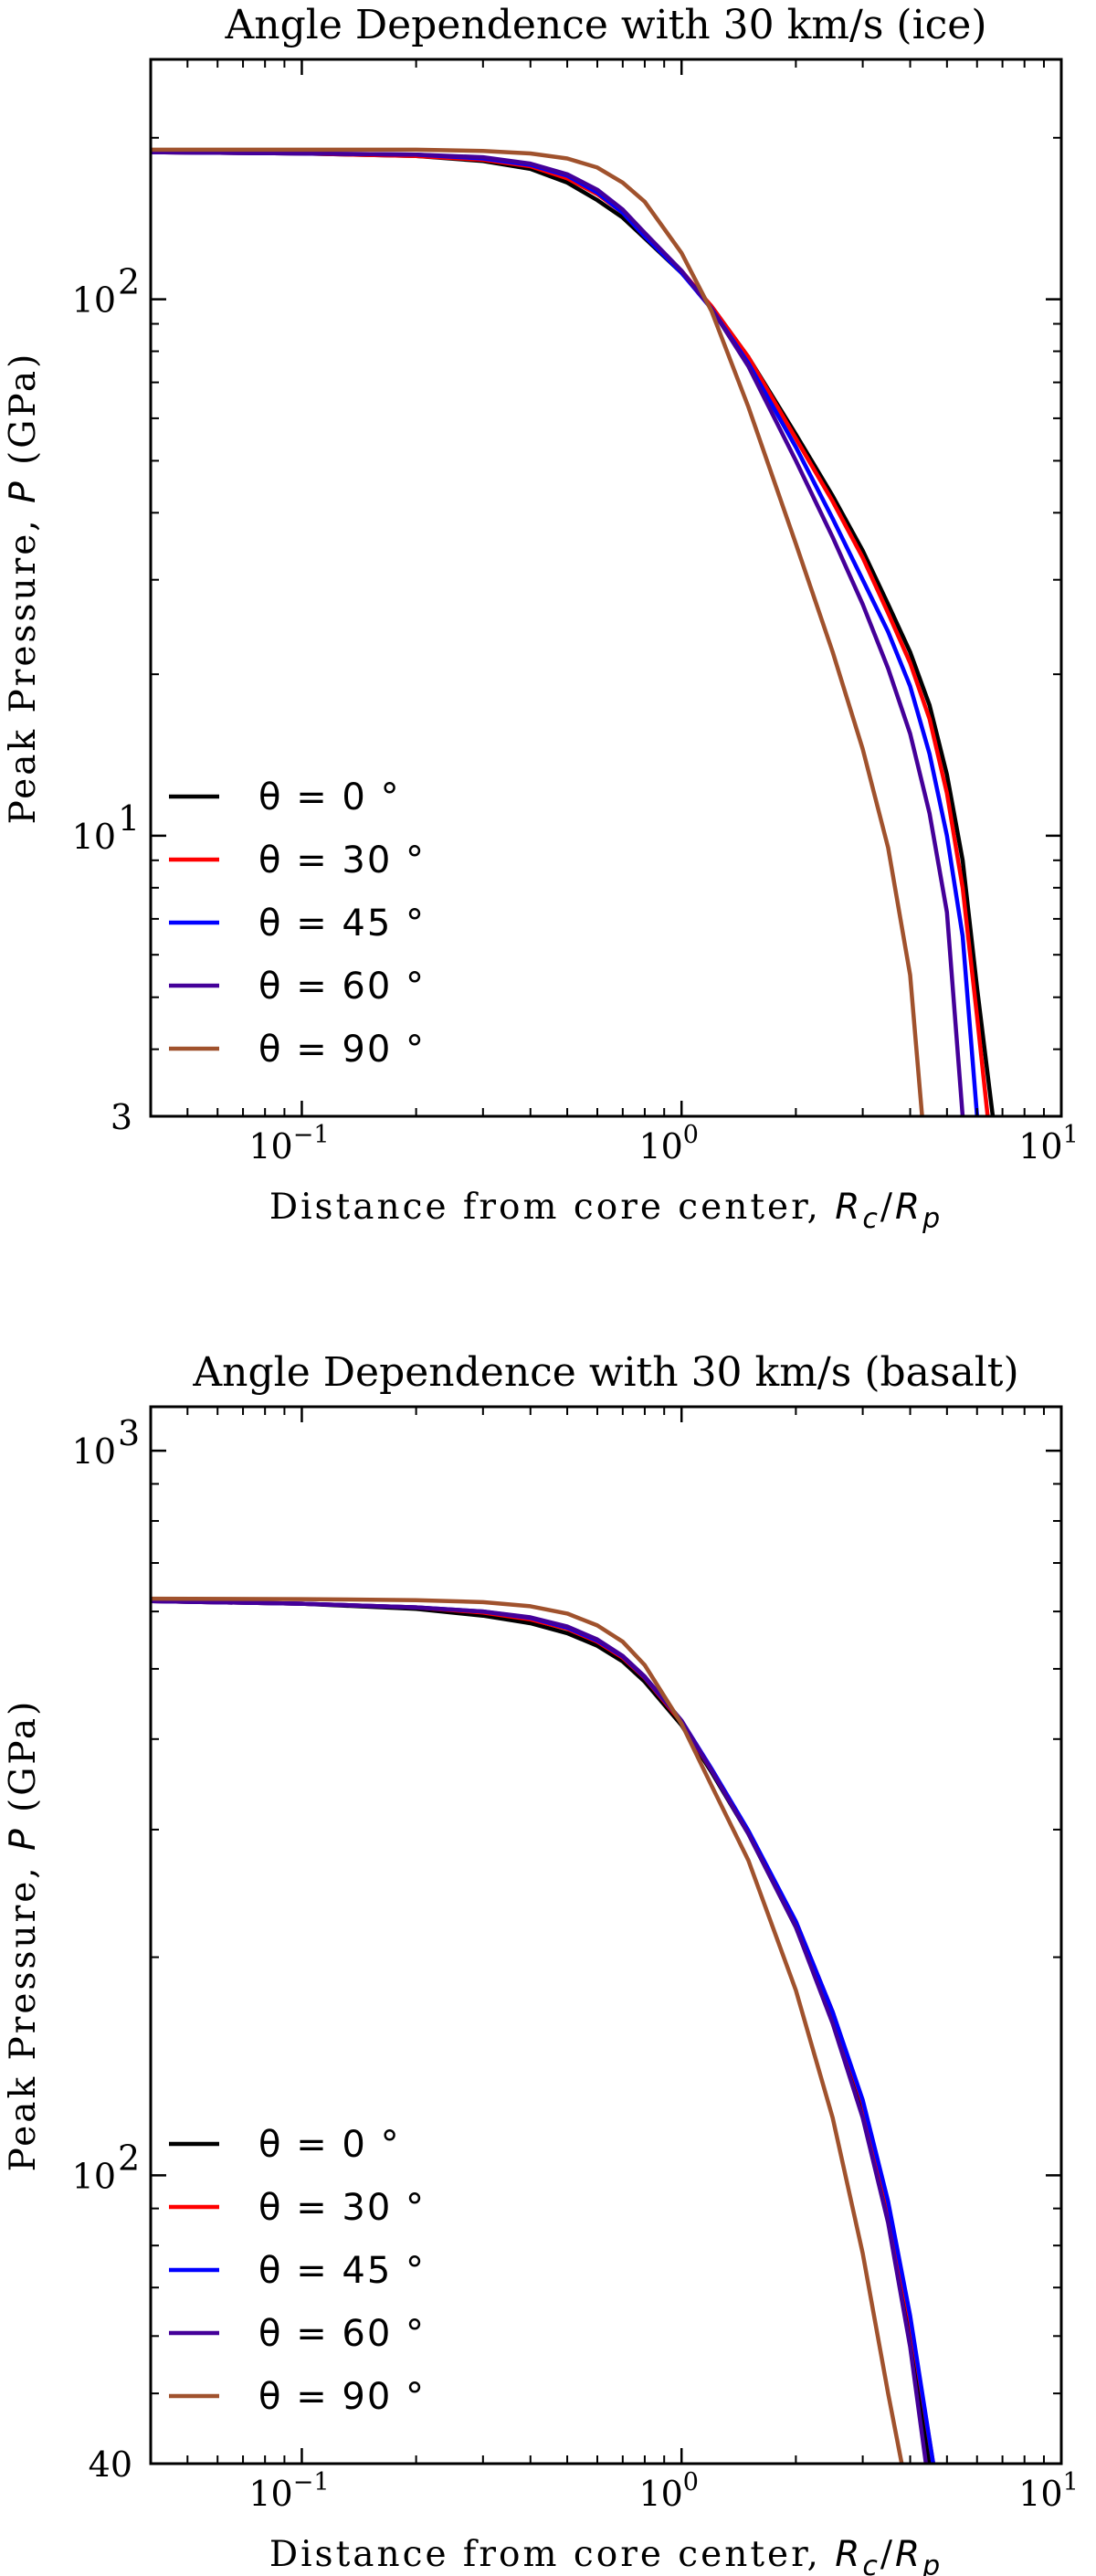  What do you see at coordinates (605, 1372) in the screenshot?
I see `chart-title: Angle Dependence with 30 km/s (basalt)` at bounding box center [605, 1372].